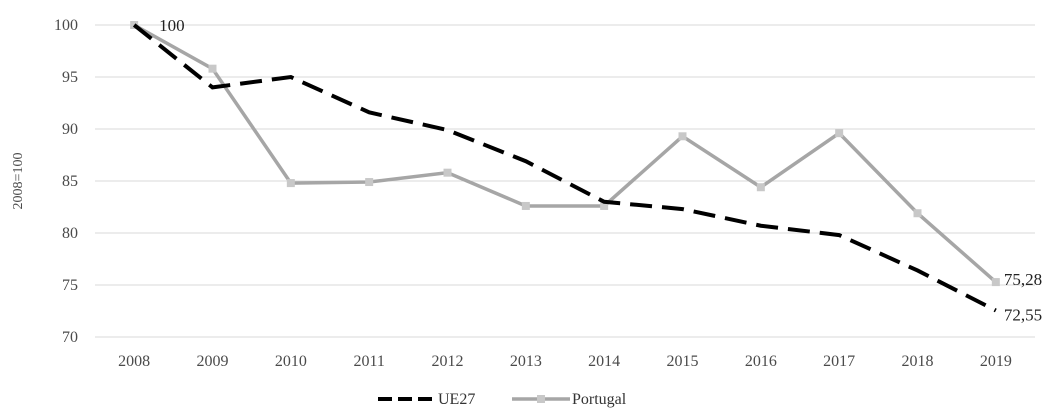 The height and width of the screenshot is (415, 1053). I want to click on x-tick-label: 2009, so click(213, 361).